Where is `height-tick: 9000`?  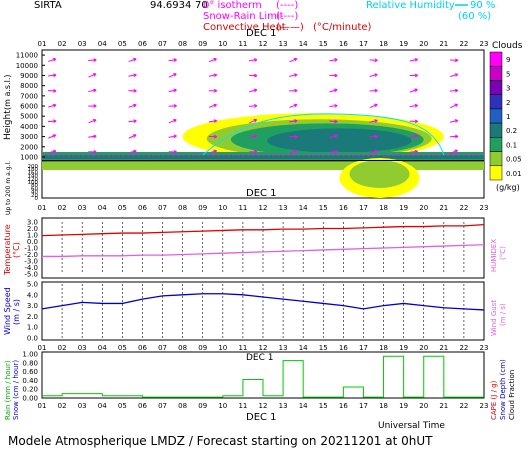 height-tick: 9000 is located at coordinates (29, 76).